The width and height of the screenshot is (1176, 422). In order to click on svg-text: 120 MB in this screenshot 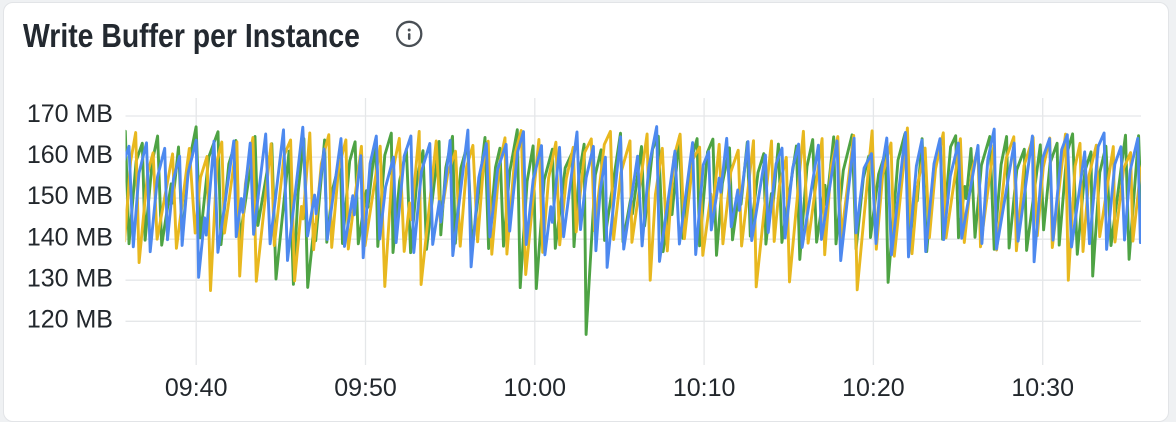, I will do `click(70, 319)`.